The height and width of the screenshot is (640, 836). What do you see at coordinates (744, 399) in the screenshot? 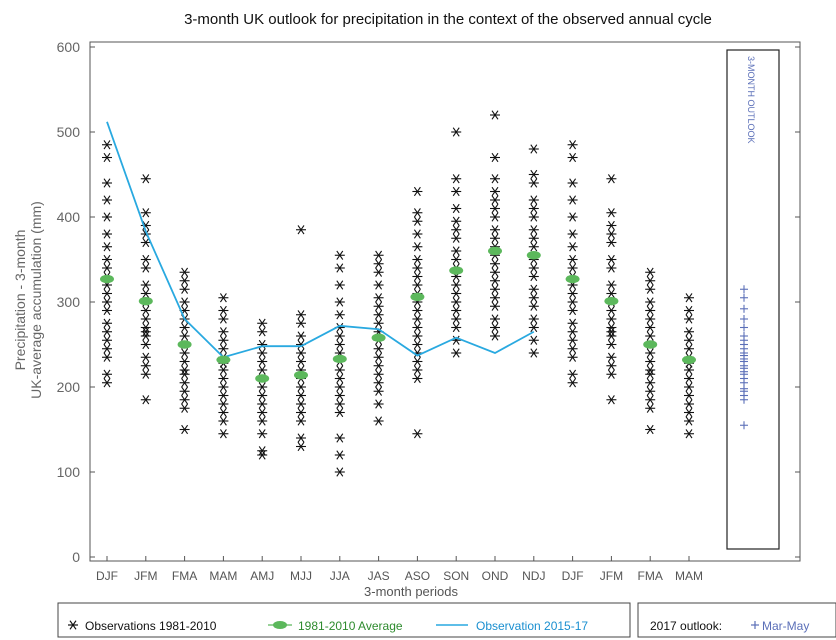
I see `outlook-point` at bounding box center [744, 399].